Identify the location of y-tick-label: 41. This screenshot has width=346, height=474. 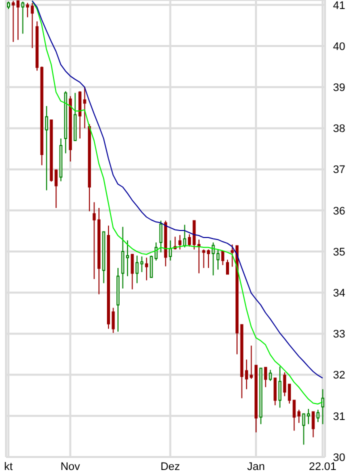
(339, 6).